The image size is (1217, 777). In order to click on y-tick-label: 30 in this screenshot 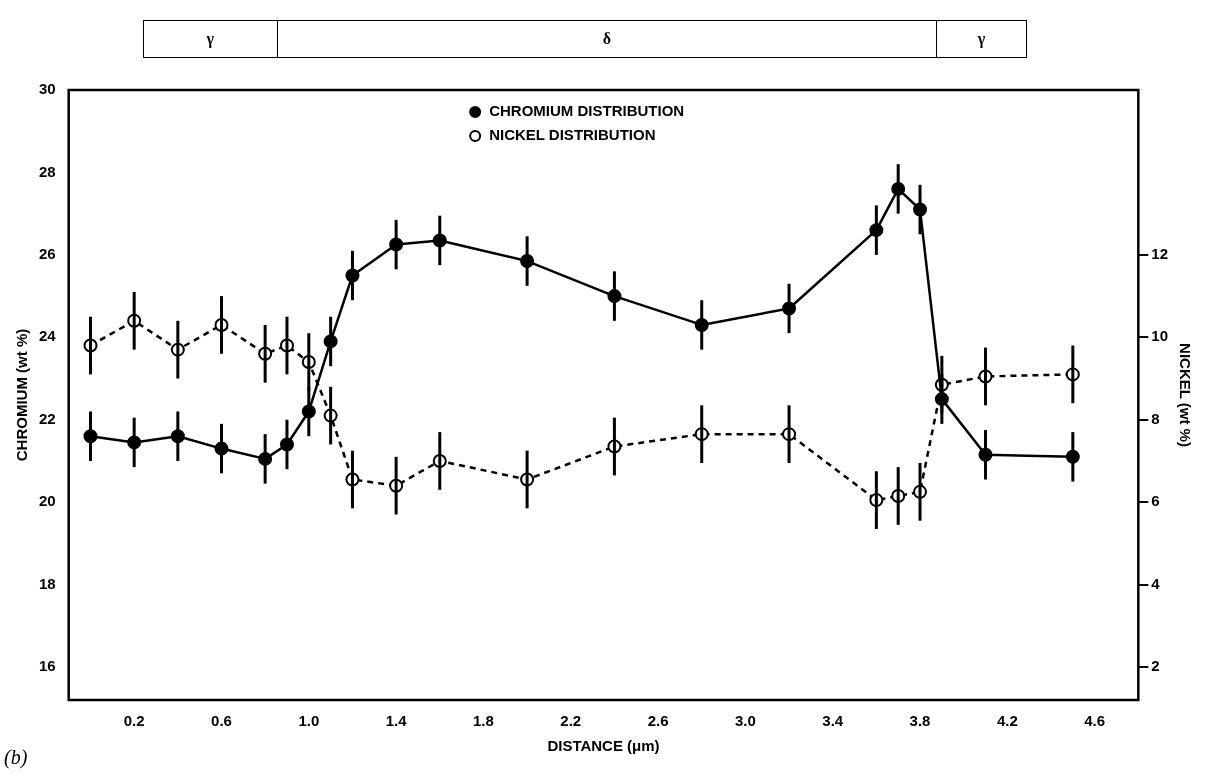, I will do `click(47, 89)`.